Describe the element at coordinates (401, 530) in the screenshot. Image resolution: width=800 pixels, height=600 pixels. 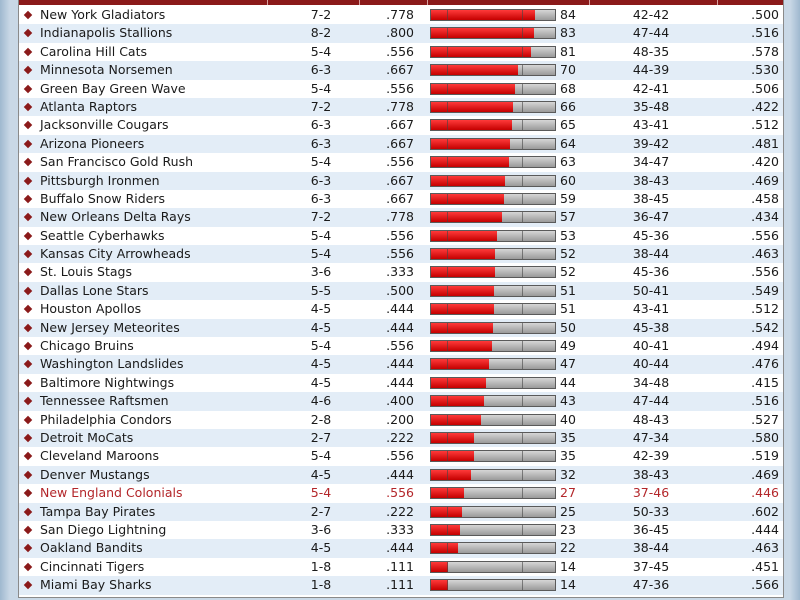
I see `table-row: San Diego Lightning 3-6 .333 23 36-45 .444` at that location.